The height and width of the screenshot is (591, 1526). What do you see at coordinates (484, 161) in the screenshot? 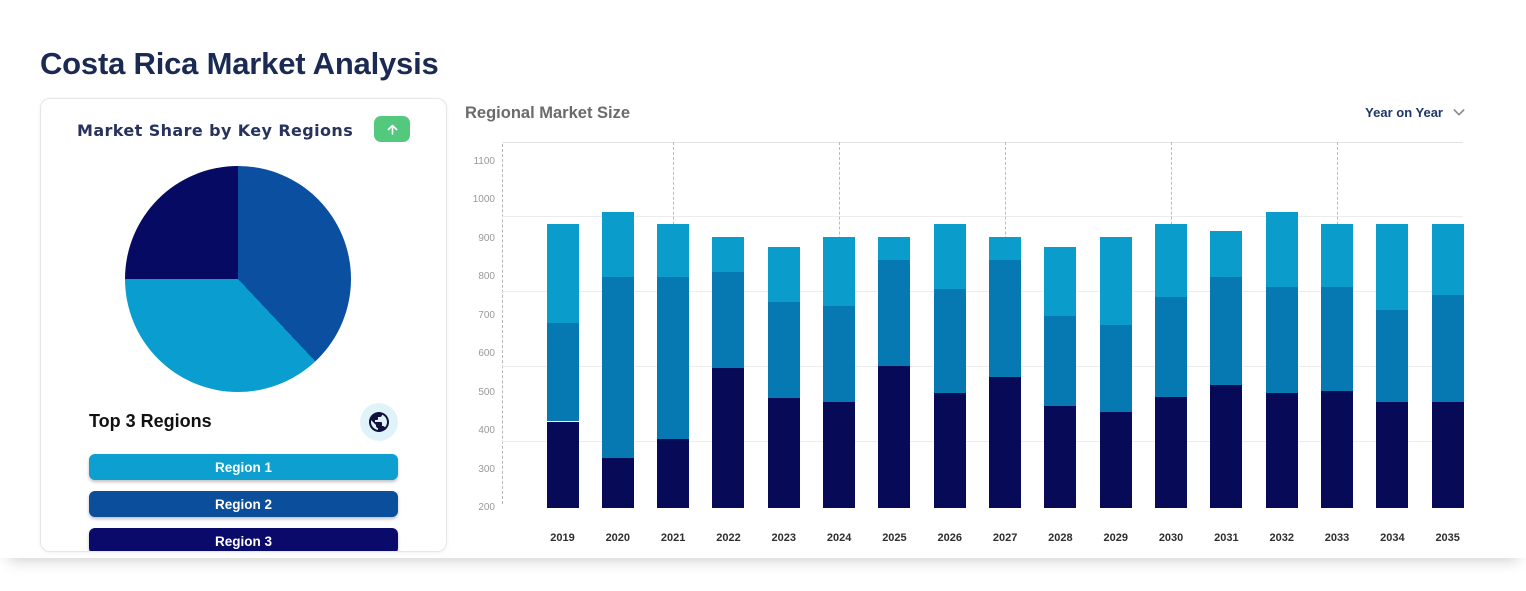
I see `y-axis-tick: 1100` at bounding box center [484, 161].